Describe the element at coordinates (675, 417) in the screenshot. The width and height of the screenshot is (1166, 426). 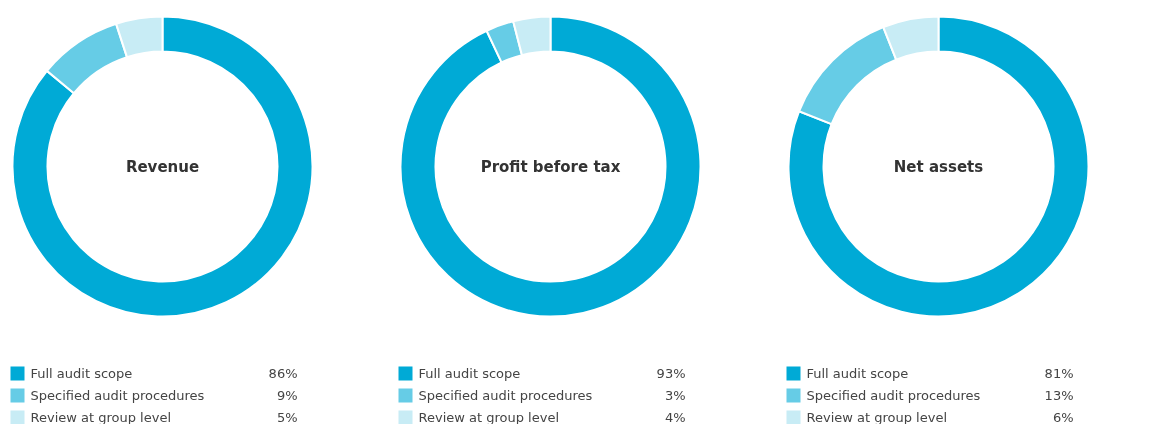
I see `data-label: 4%` at that location.